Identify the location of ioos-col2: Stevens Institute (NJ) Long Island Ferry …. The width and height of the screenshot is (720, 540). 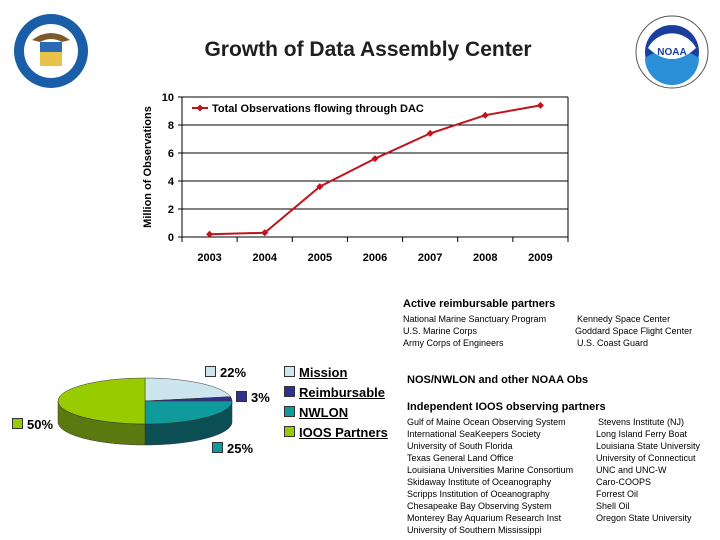
(648, 470).